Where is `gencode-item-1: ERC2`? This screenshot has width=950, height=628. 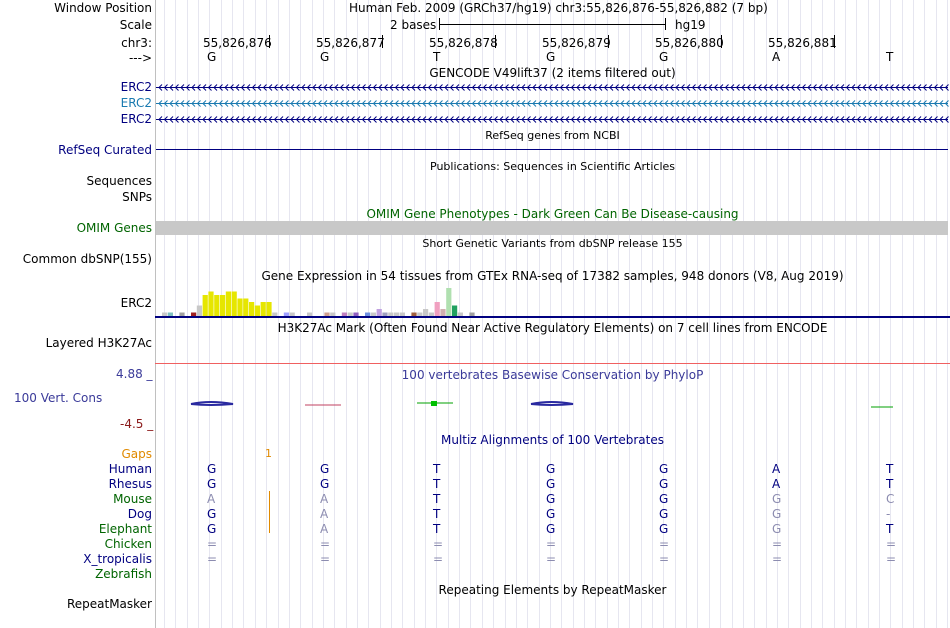 gencode-item-1: ERC2 is located at coordinates (136, 87).